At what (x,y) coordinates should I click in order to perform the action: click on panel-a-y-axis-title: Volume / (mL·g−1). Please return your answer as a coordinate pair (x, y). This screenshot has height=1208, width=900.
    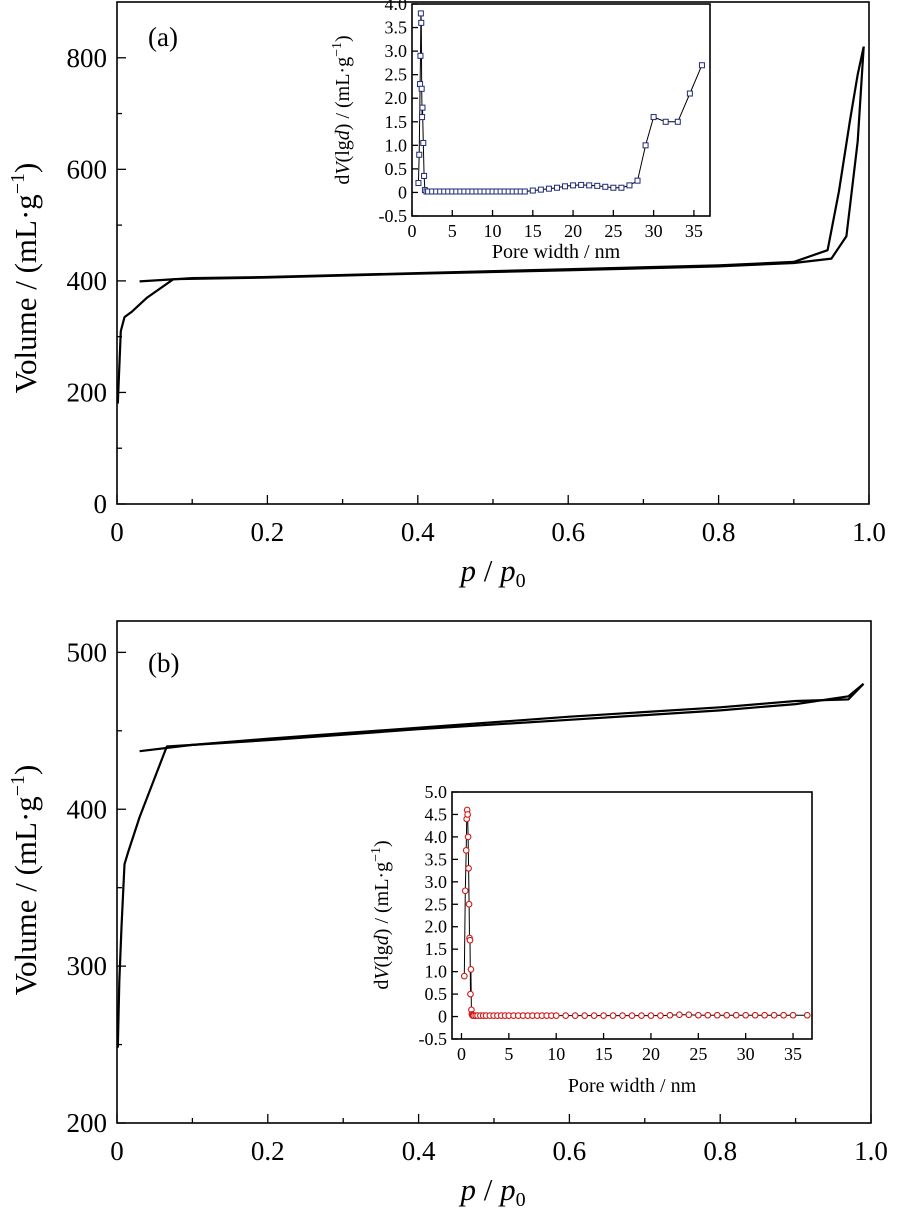
    Looking at the image, I should click on (25, 278).